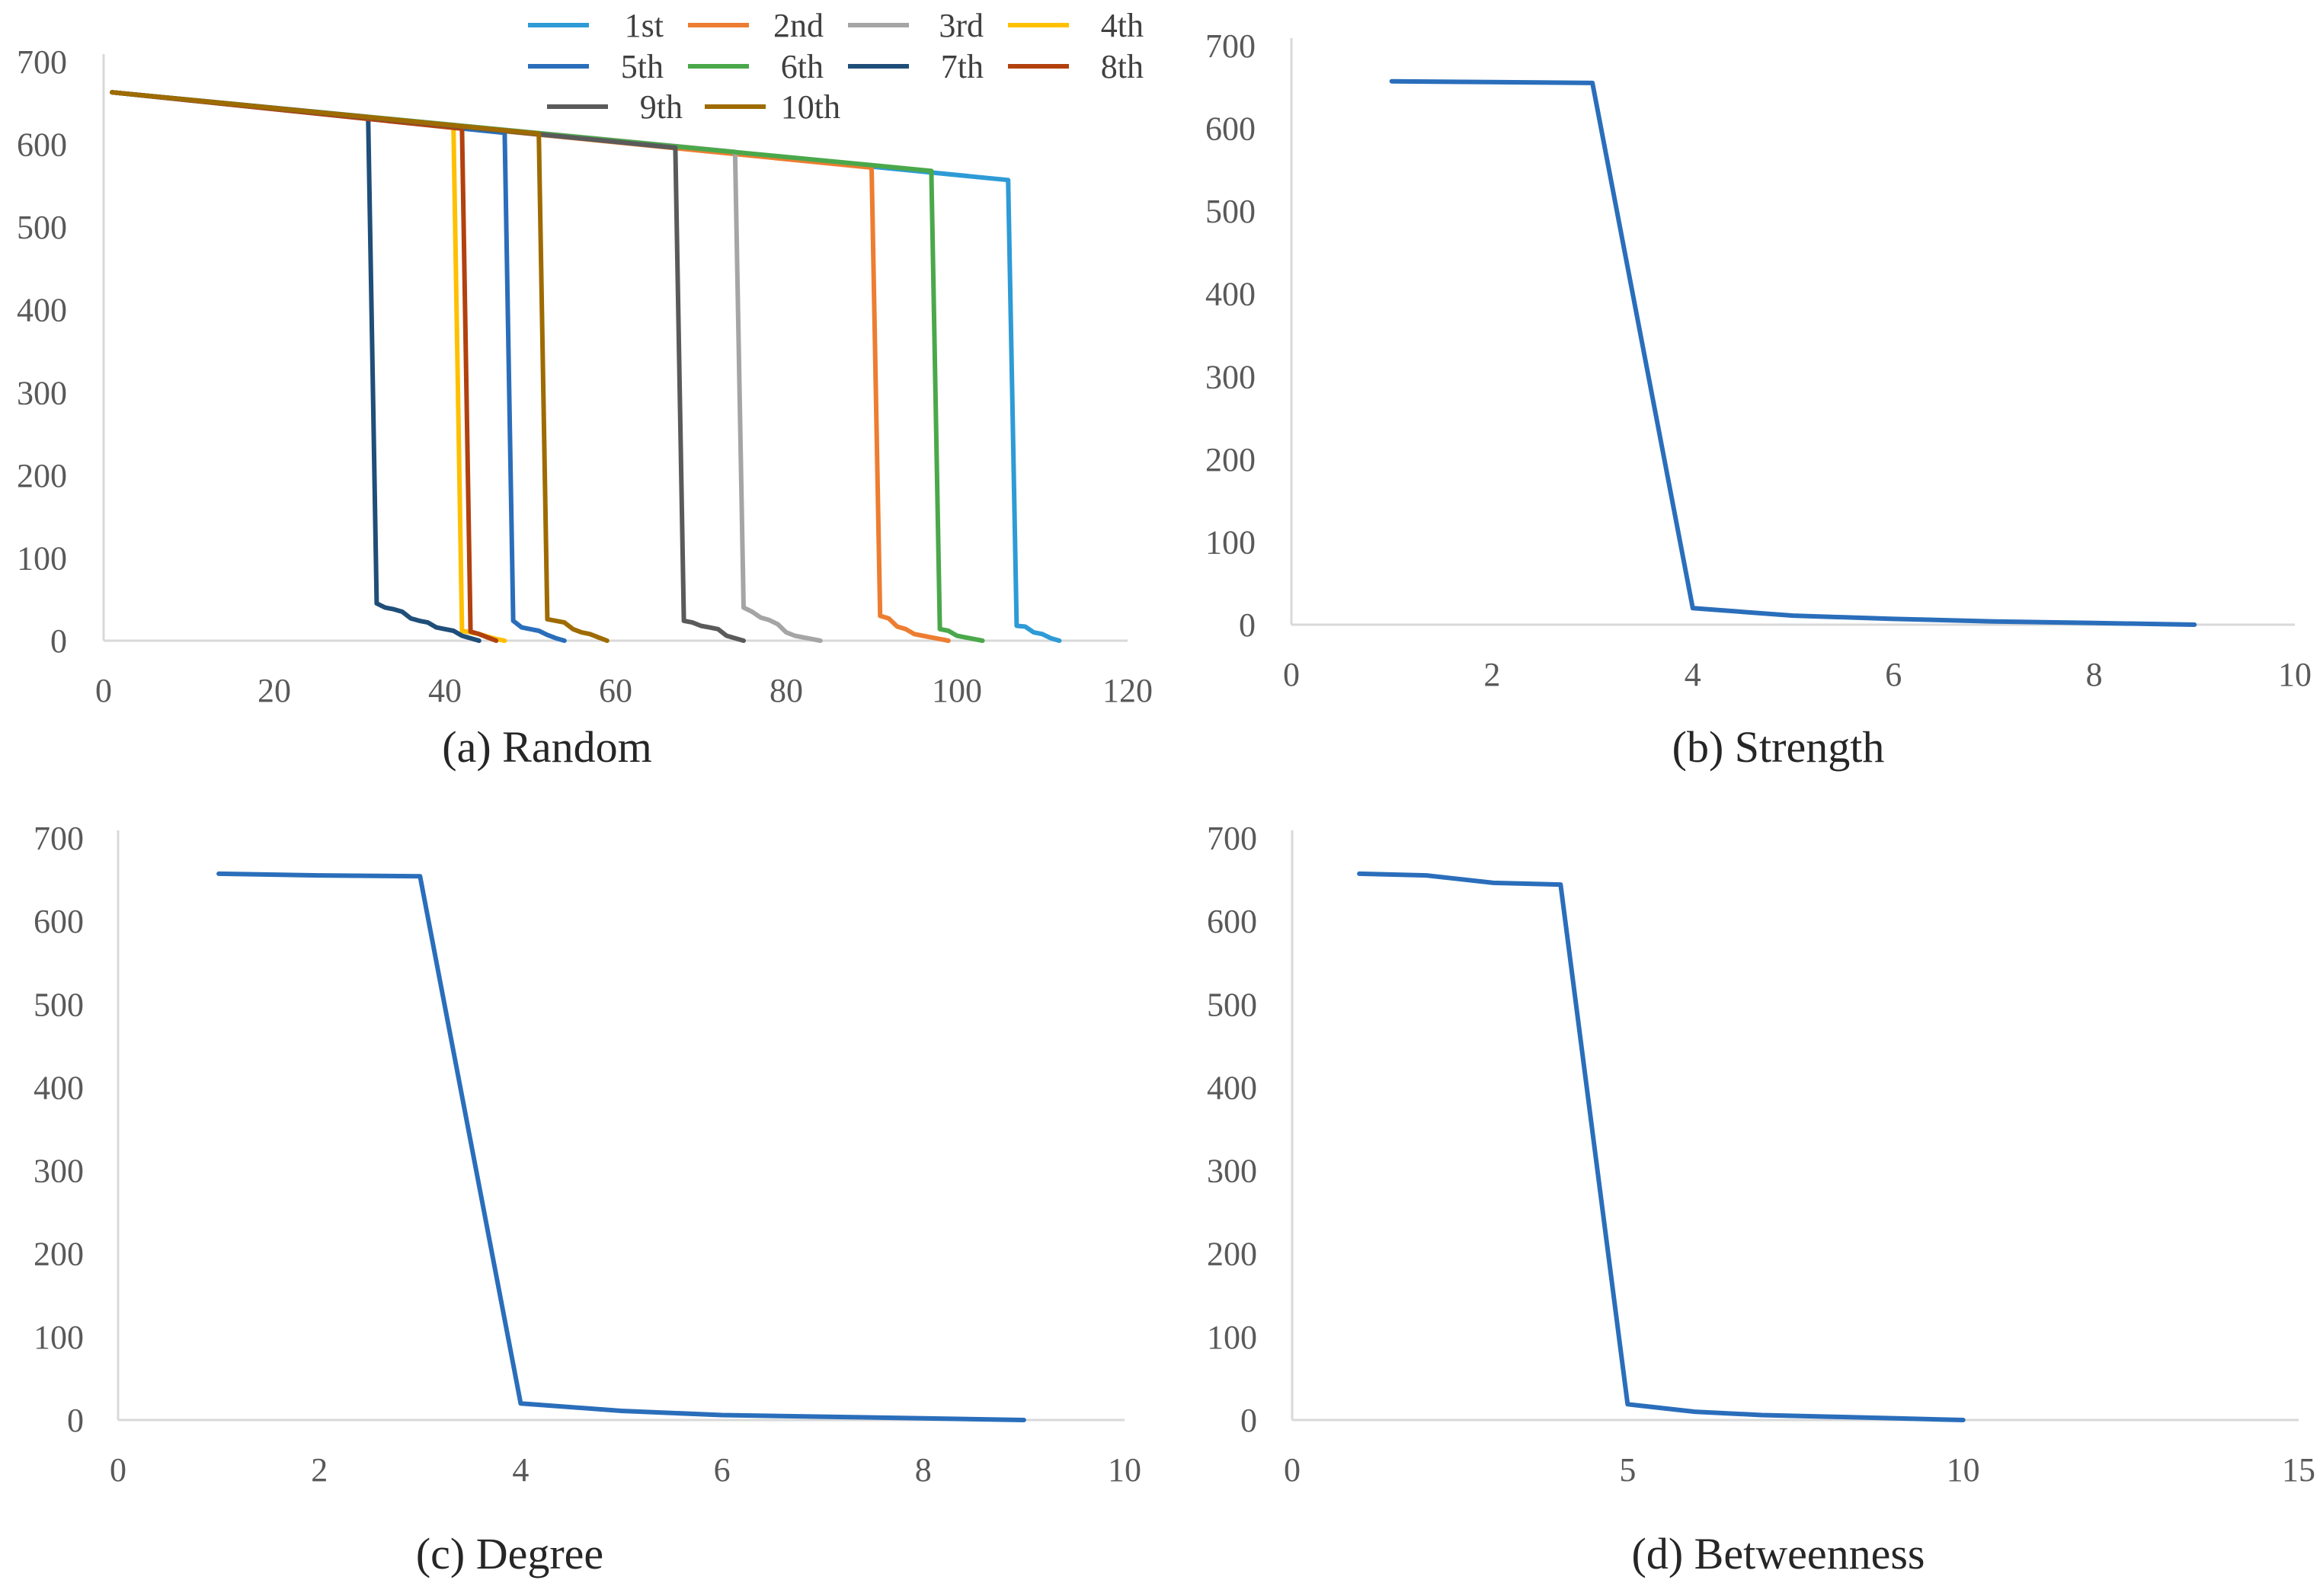  I want to click on legend-label: 7th, so click(962, 66).